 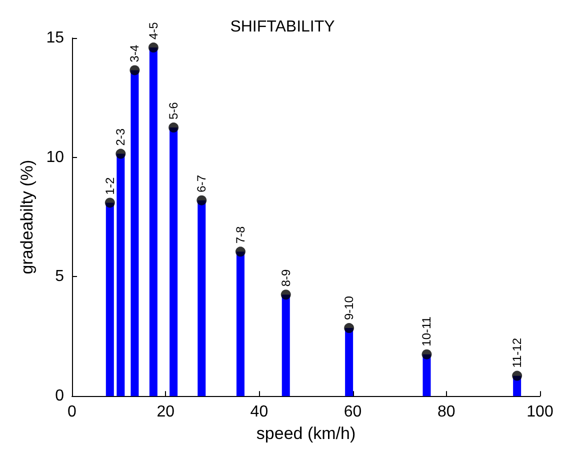 What do you see at coordinates (447, 412) in the screenshot?
I see `x-tick-label: 80` at bounding box center [447, 412].